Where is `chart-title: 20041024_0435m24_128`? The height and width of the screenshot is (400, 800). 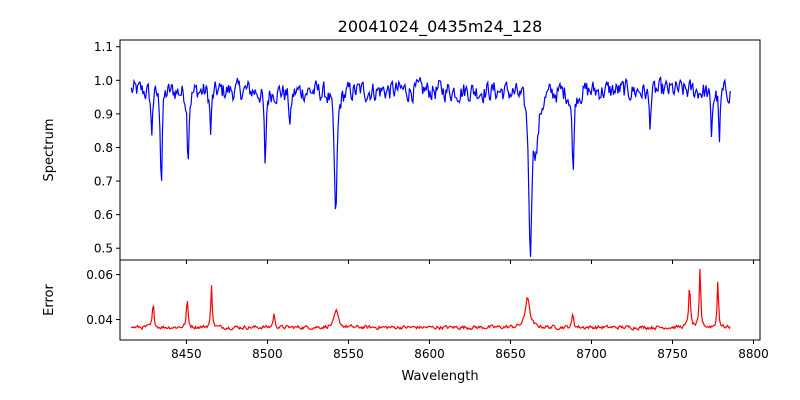
chart-title: 20041024_0435m24_128 is located at coordinates (440, 27).